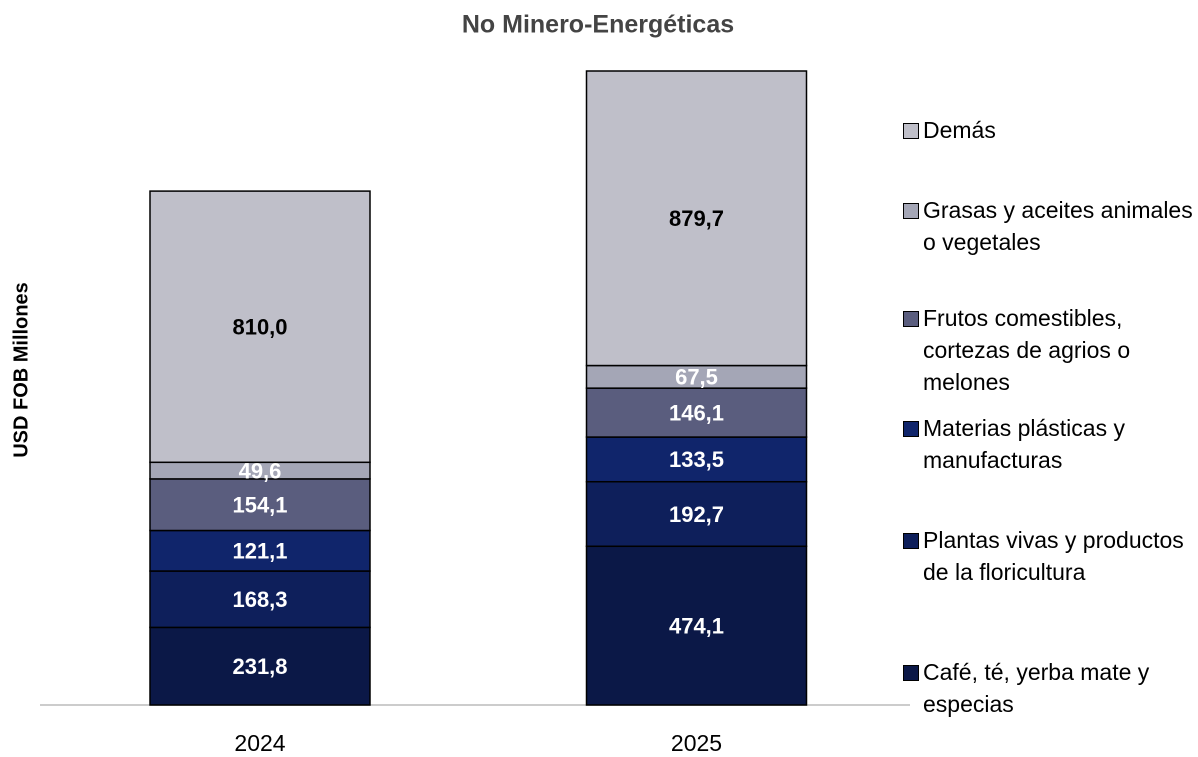  I want to click on legend-label: Grasas y aceites animales o vegetales, so click(1058, 226).